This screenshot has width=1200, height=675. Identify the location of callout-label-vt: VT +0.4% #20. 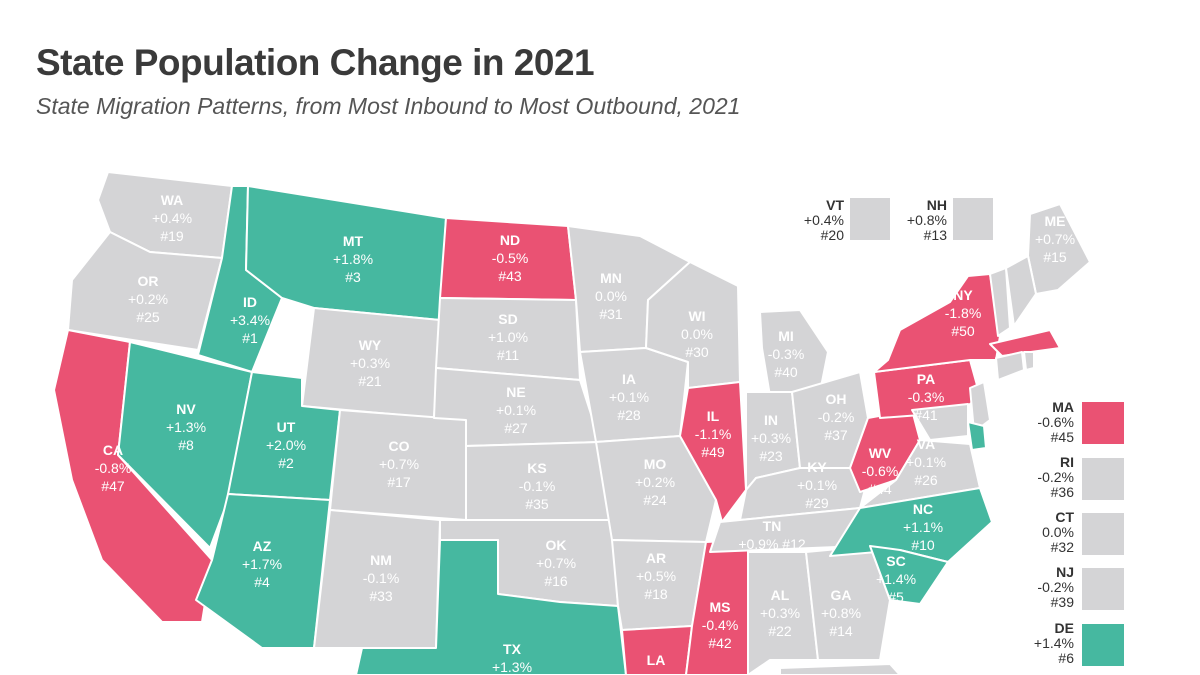
(824, 220).